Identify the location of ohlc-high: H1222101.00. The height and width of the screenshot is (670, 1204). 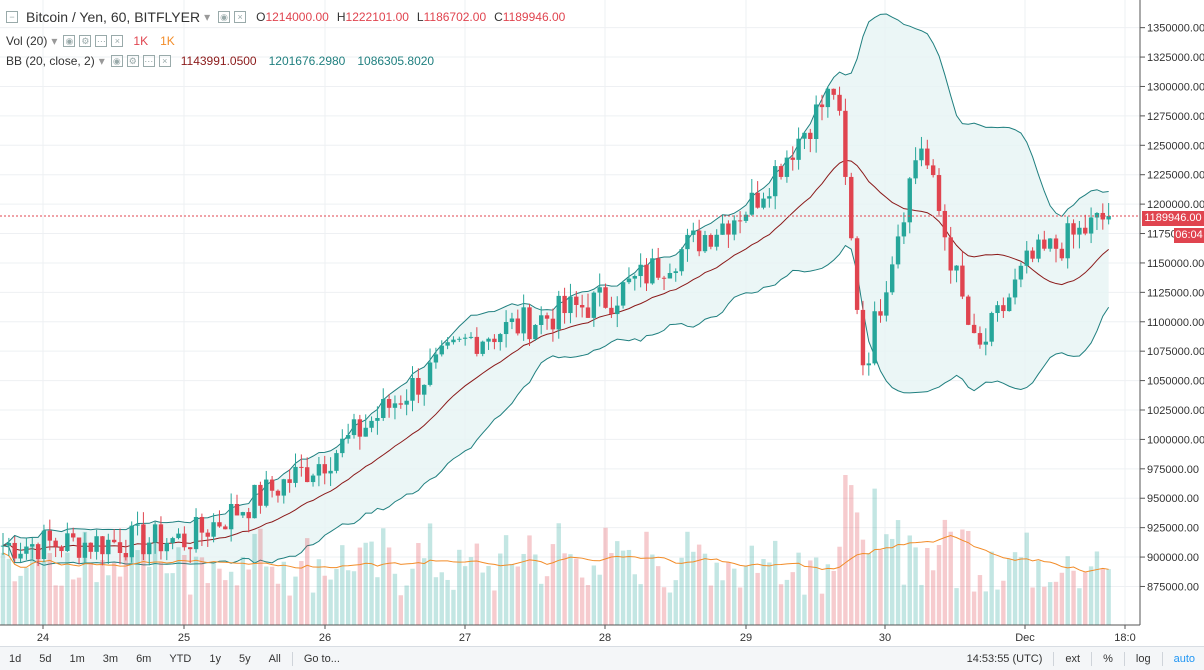
(372, 17).